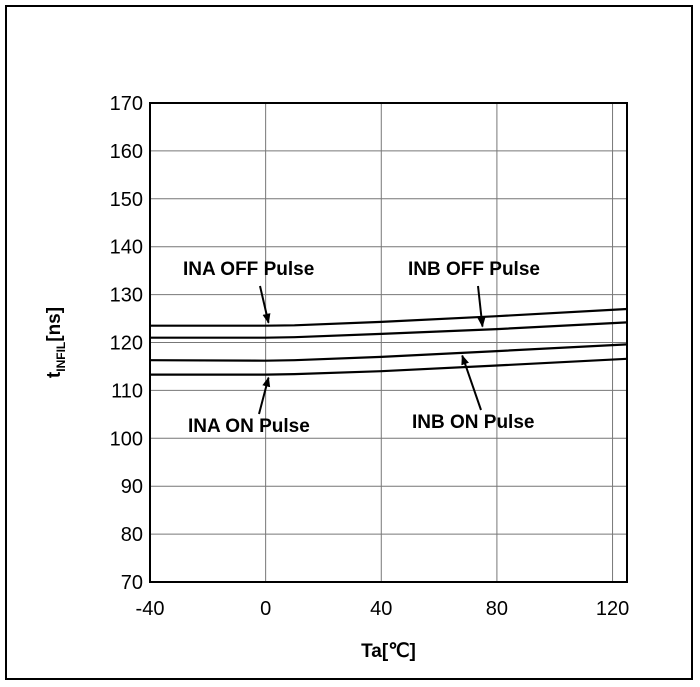  What do you see at coordinates (381, 609) in the screenshot?
I see `x-tick-label: 40` at bounding box center [381, 609].